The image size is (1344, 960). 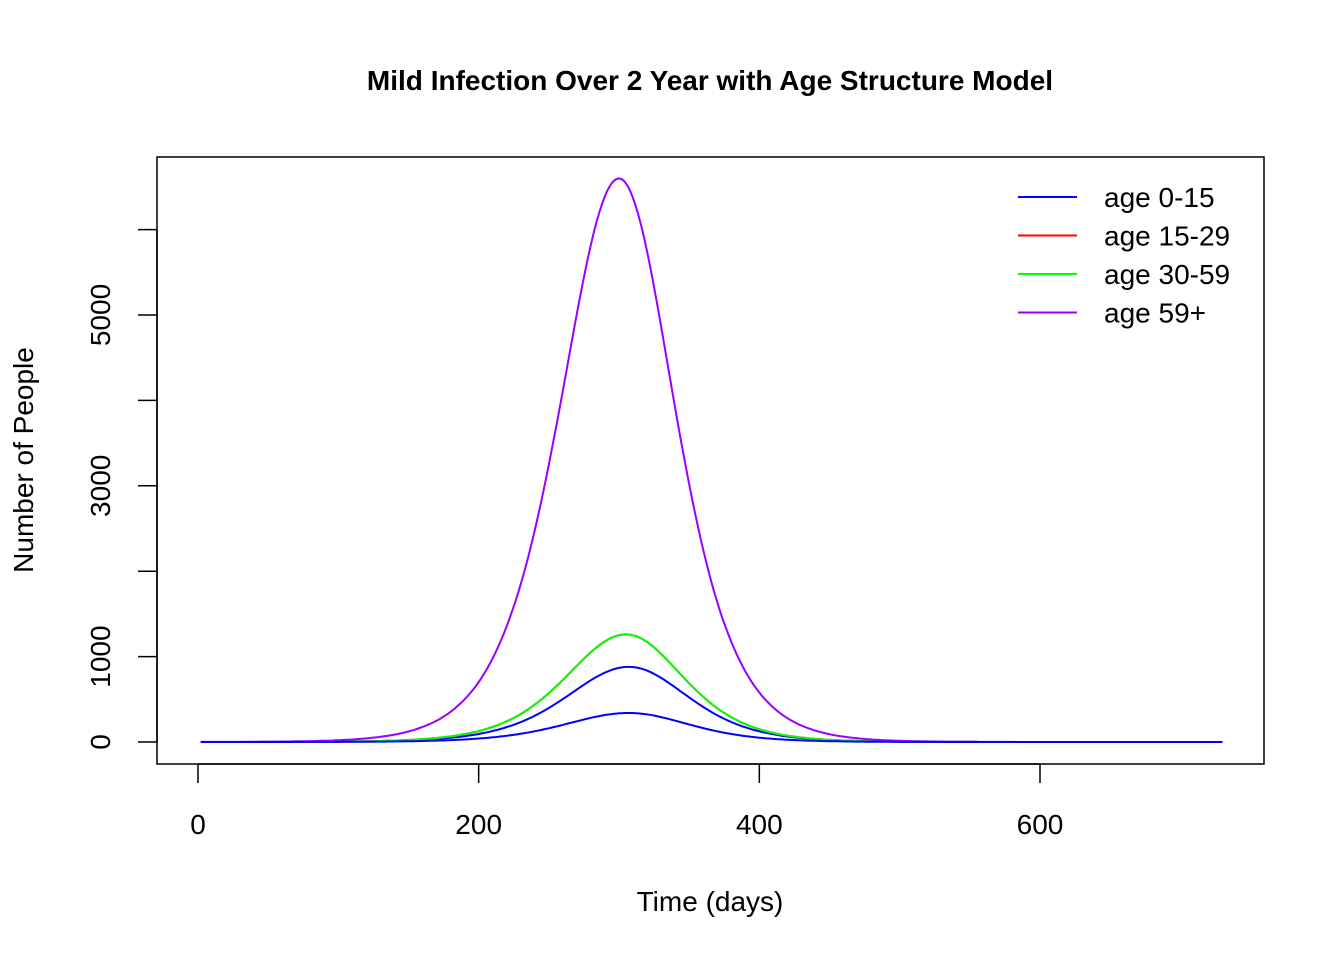 I want to click on x-tick-label: 0, so click(x=198, y=824).